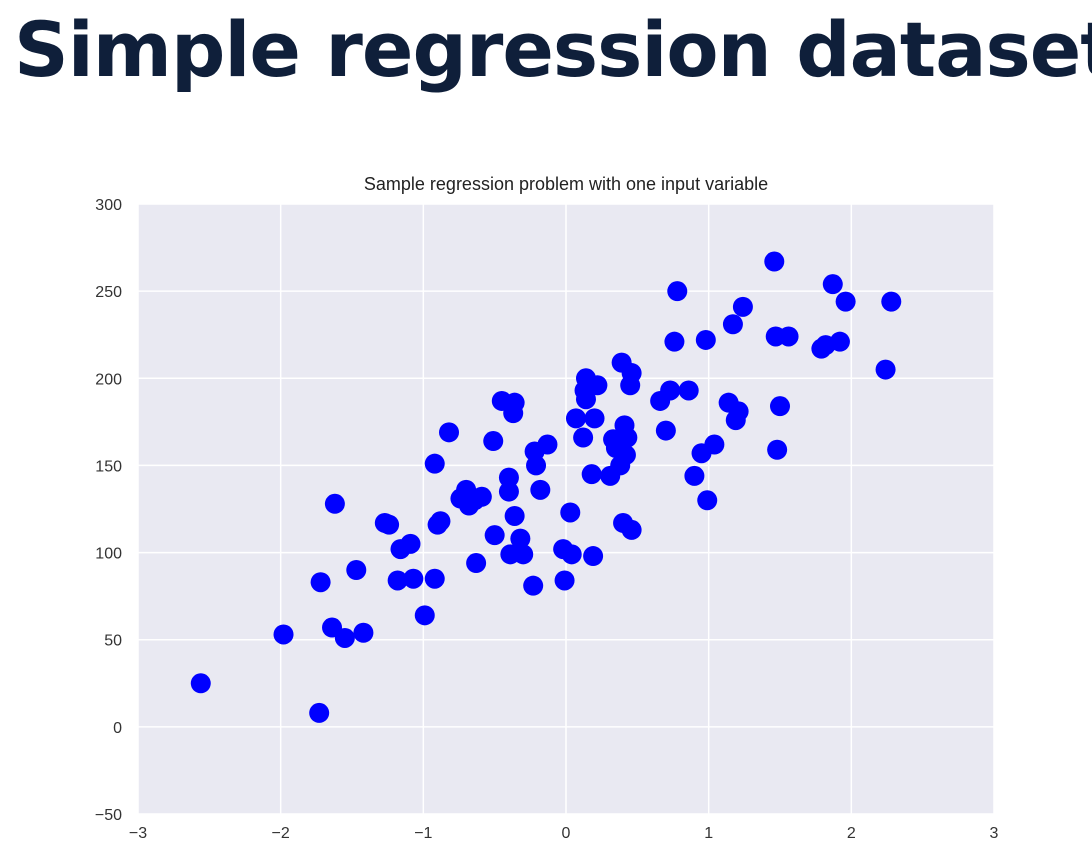  What do you see at coordinates (108, 292) in the screenshot?
I see `y-tick-label: 250` at bounding box center [108, 292].